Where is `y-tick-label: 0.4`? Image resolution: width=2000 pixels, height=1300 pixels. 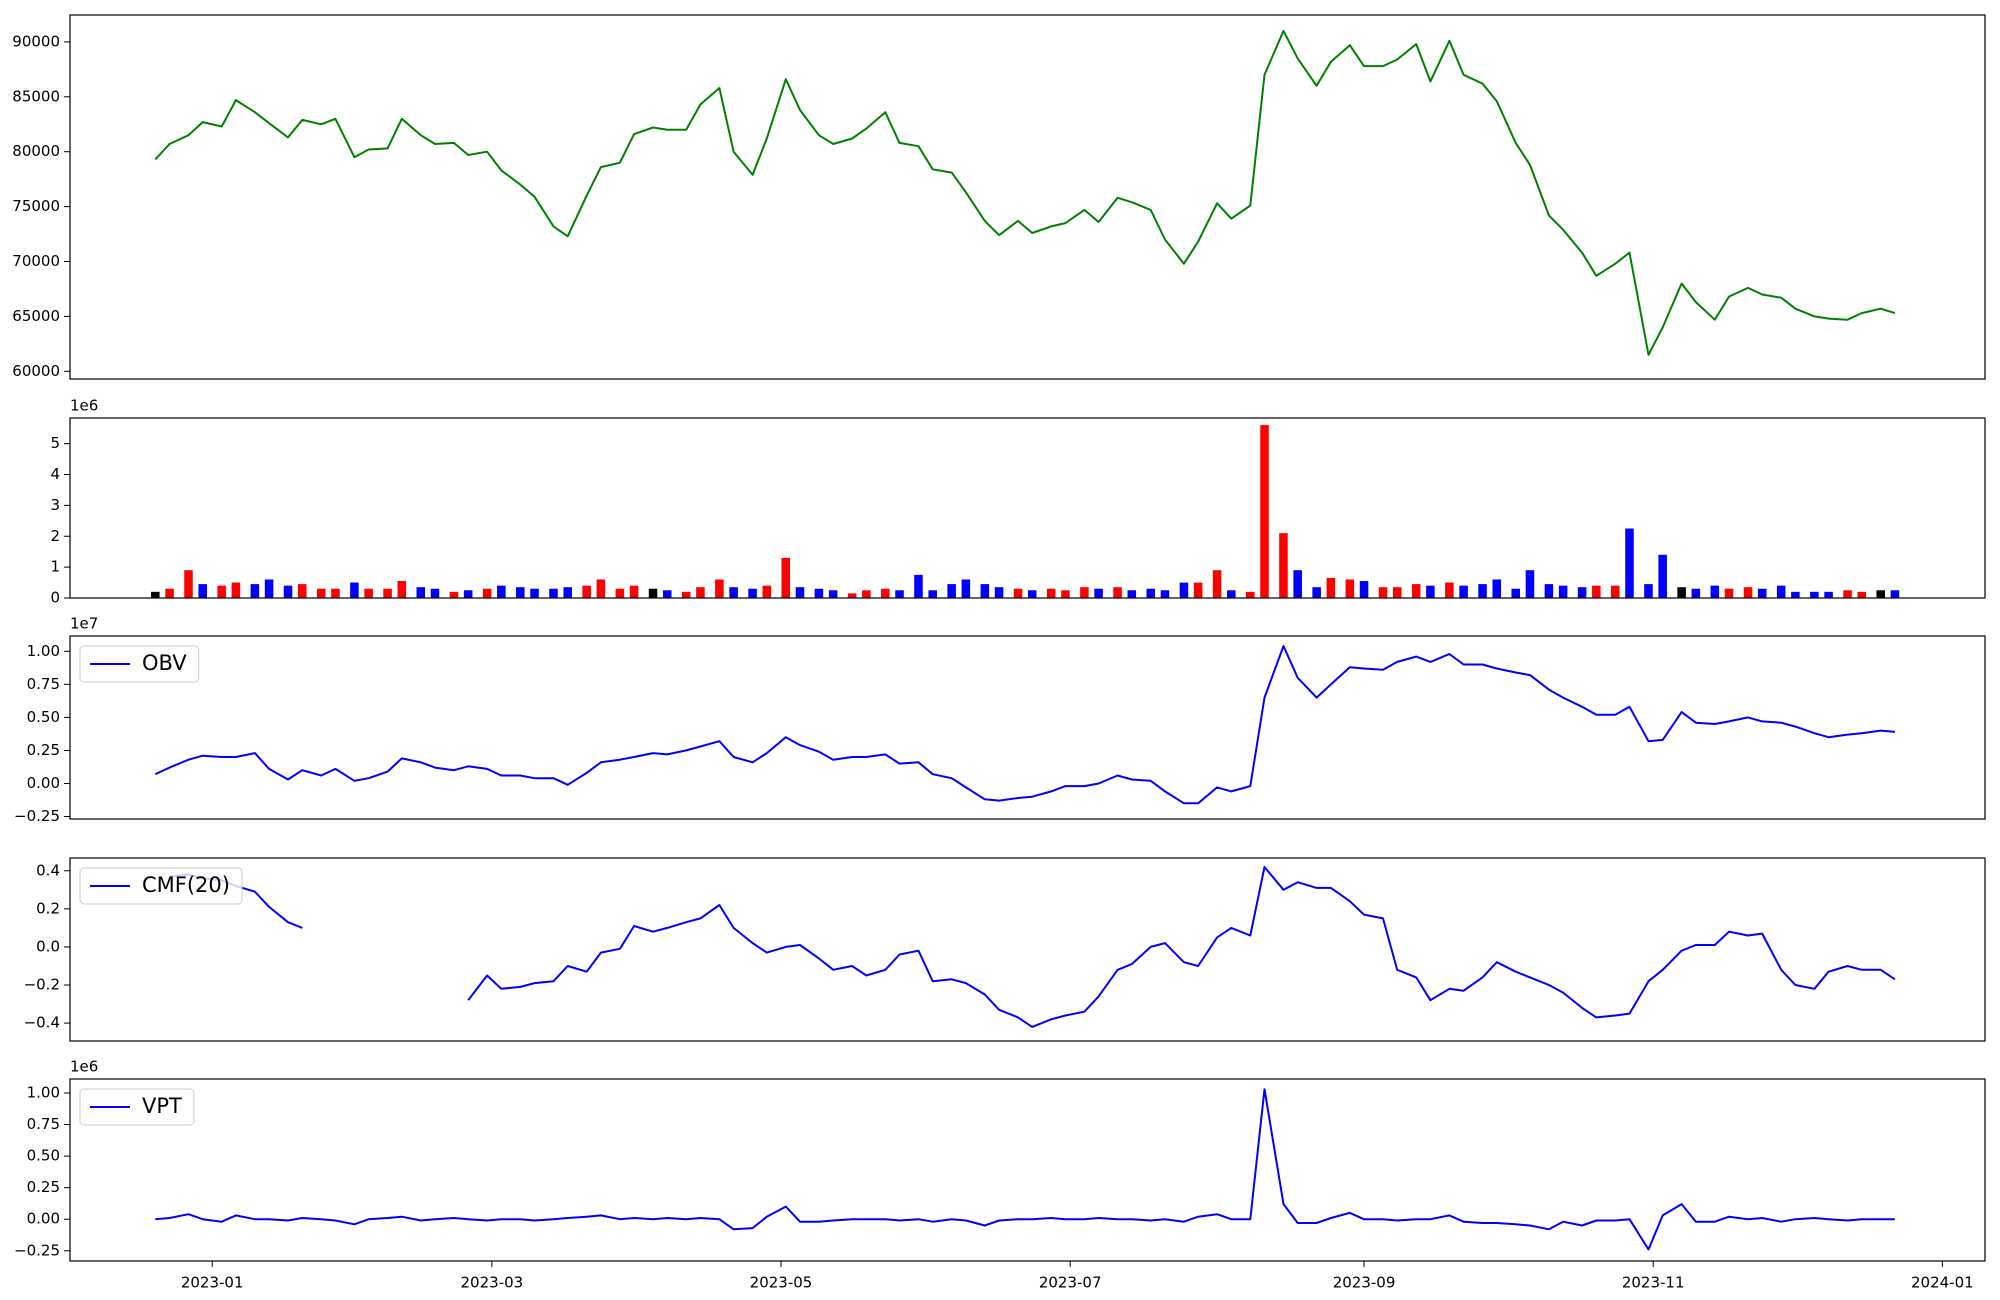 y-tick-label: 0.4 is located at coordinates (48, 870).